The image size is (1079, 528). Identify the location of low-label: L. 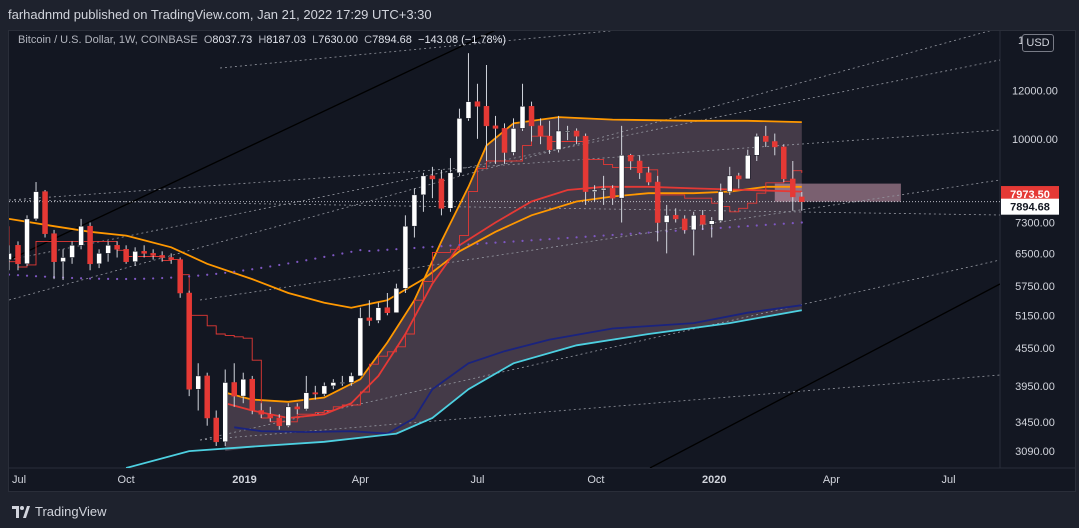
(315, 40).